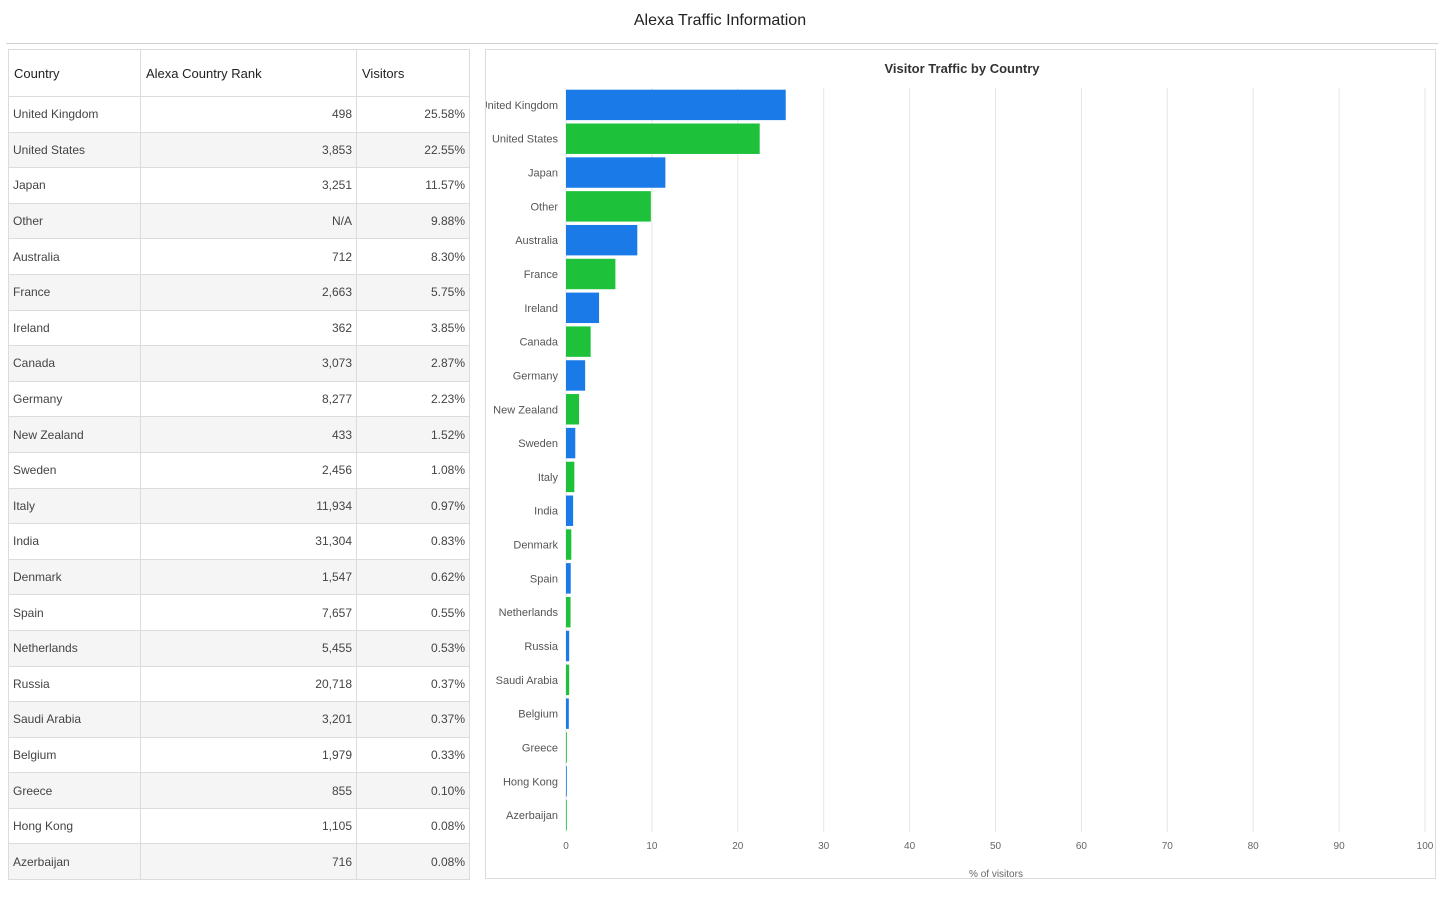 This screenshot has height=900, width=1440. I want to click on table-row: France 2,663 5.75%, so click(239, 292).